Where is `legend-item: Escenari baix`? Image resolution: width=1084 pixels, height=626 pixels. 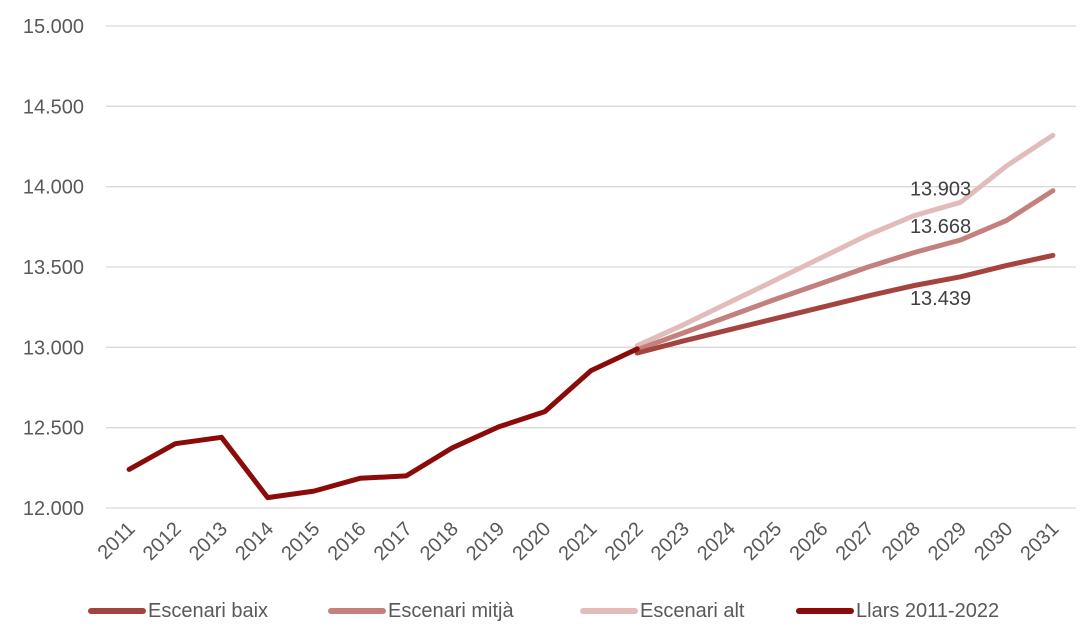 legend-item: Escenari baix is located at coordinates (178, 611).